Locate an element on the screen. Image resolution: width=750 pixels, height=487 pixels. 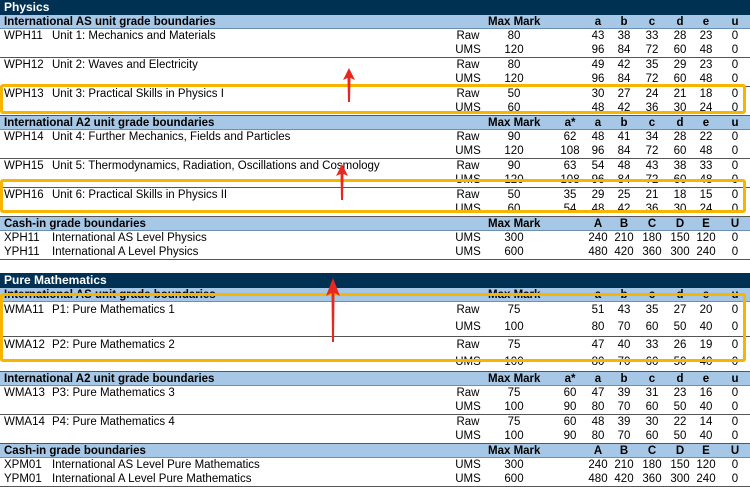
max-mark-value: 300 is located at coordinates (514, 238).